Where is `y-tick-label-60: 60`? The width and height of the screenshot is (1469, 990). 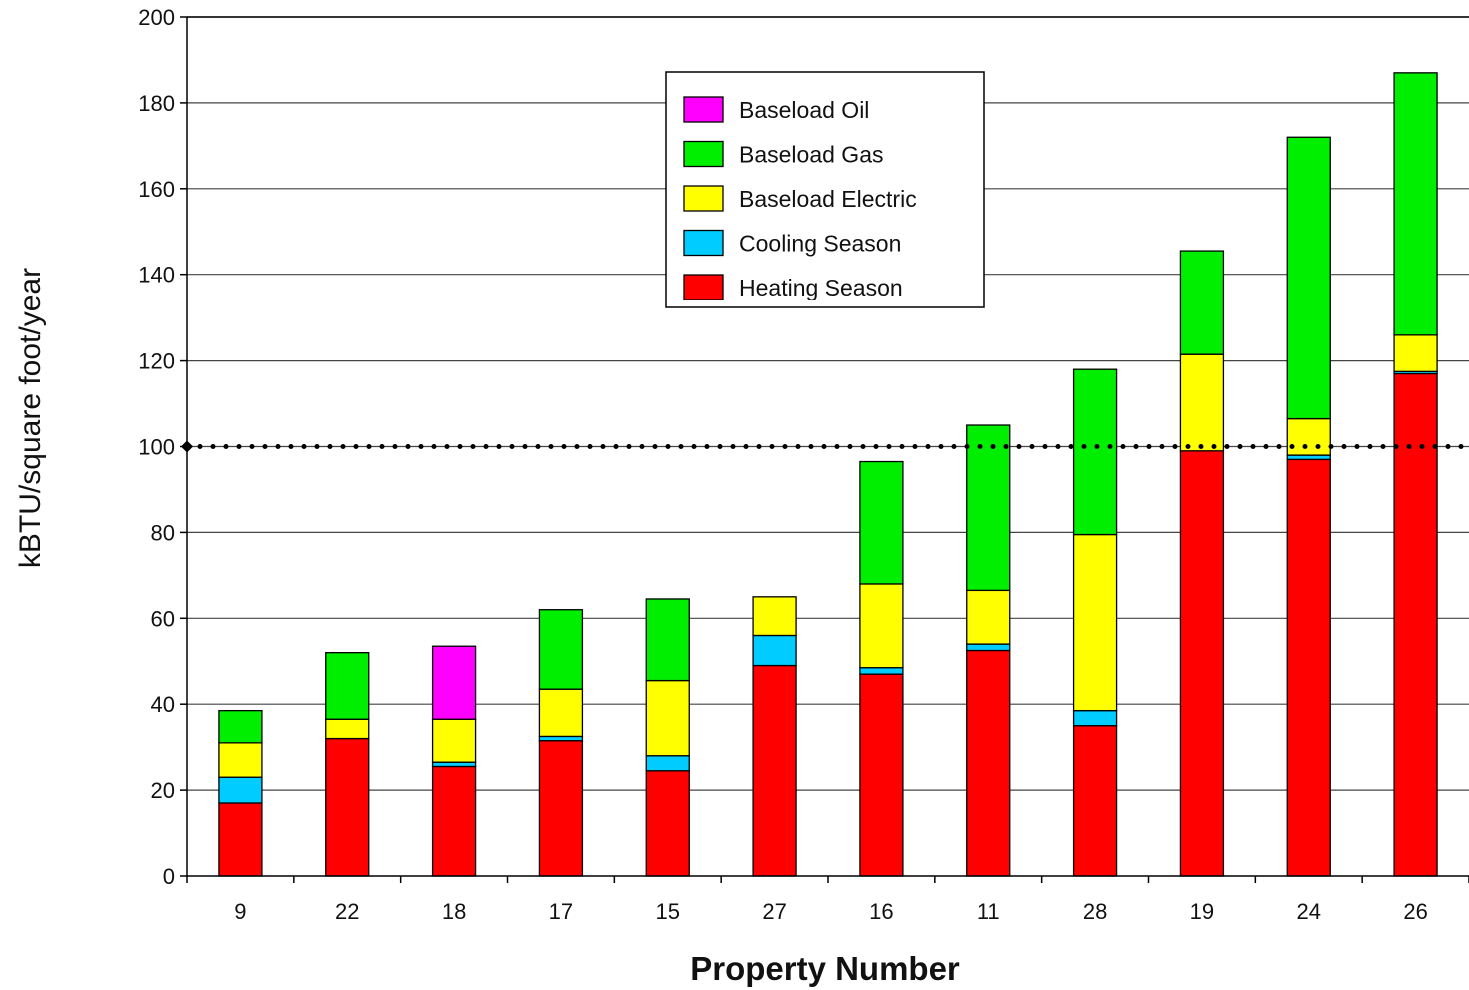 y-tick-label-60: 60 is located at coordinates (163, 618).